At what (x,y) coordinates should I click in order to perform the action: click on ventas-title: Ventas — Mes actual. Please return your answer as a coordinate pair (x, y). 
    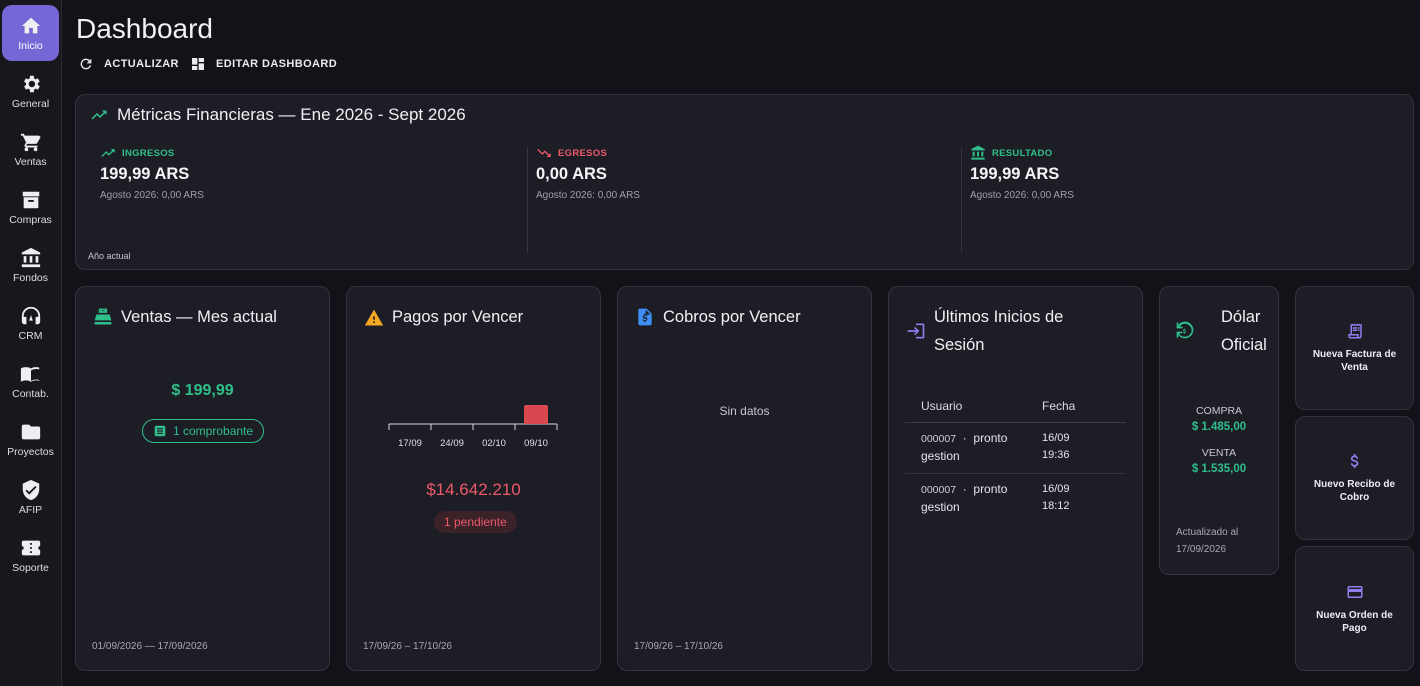
    Looking at the image, I should click on (199, 317).